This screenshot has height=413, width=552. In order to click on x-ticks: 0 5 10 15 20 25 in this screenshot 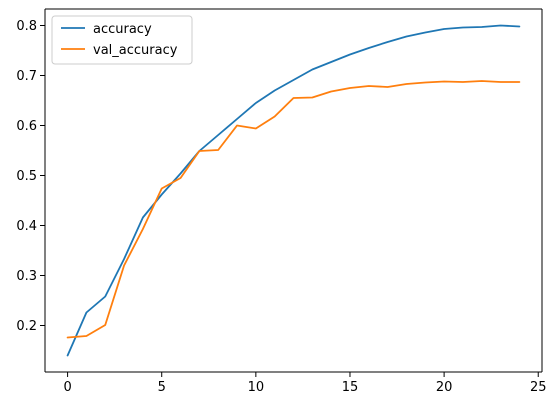, I will do `click(305, 383)`.